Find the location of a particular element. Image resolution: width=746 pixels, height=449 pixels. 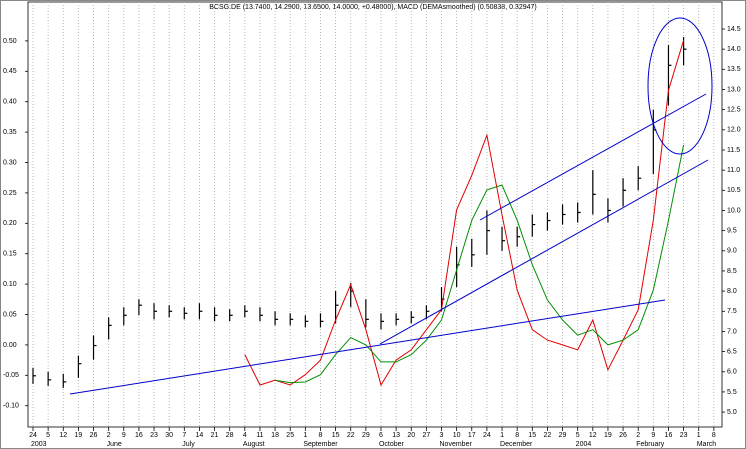

y2-tick-label: 12.0 is located at coordinates (734, 130).